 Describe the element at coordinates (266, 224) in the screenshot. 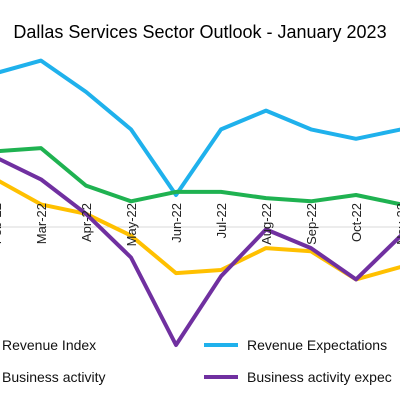

I see `x-tick-label: Aug-22` at that location.